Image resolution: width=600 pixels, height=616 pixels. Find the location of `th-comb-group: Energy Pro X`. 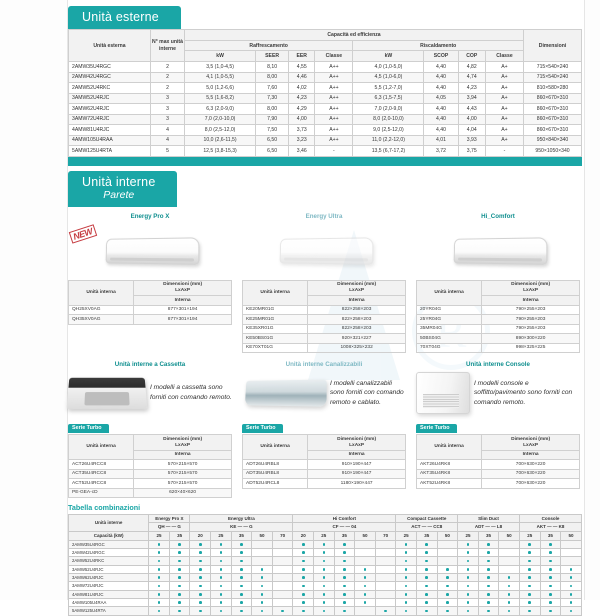

th-comb-group: Energy Pro X is located at coordinates (169, 518).